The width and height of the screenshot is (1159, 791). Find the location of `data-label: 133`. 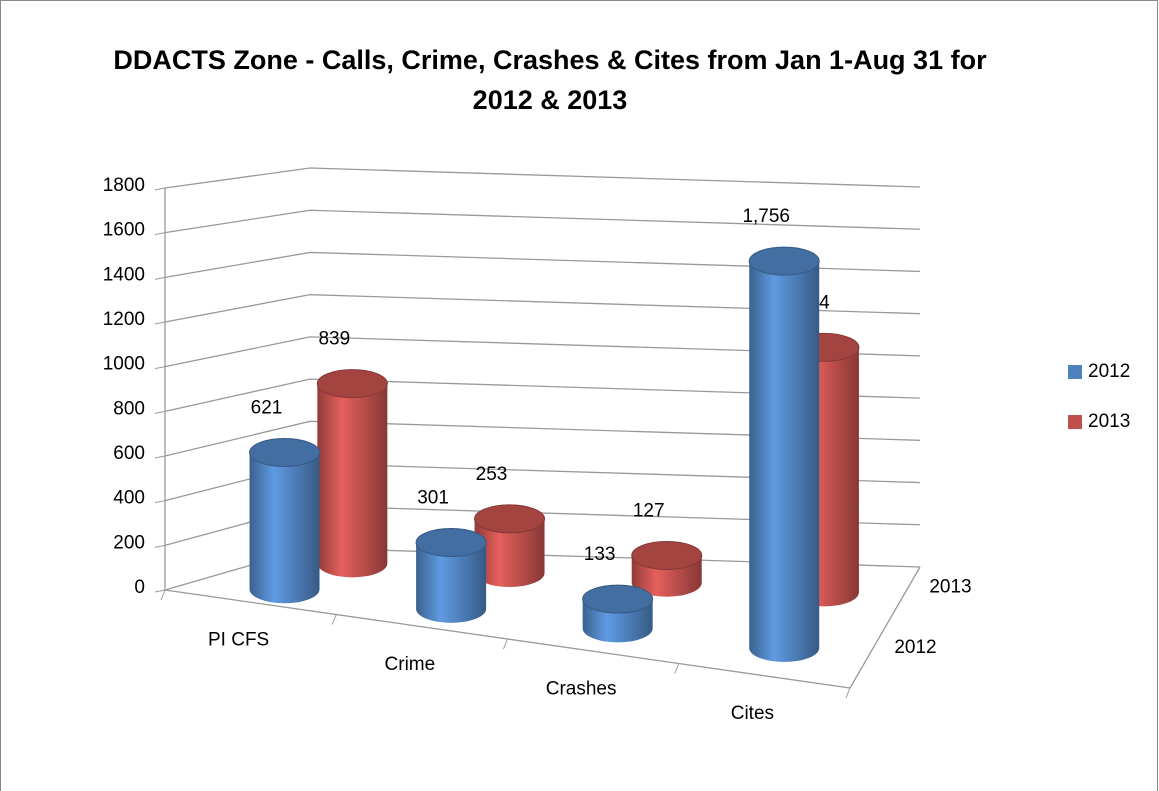

data-label: 133 is located at coordinates (600, 554).